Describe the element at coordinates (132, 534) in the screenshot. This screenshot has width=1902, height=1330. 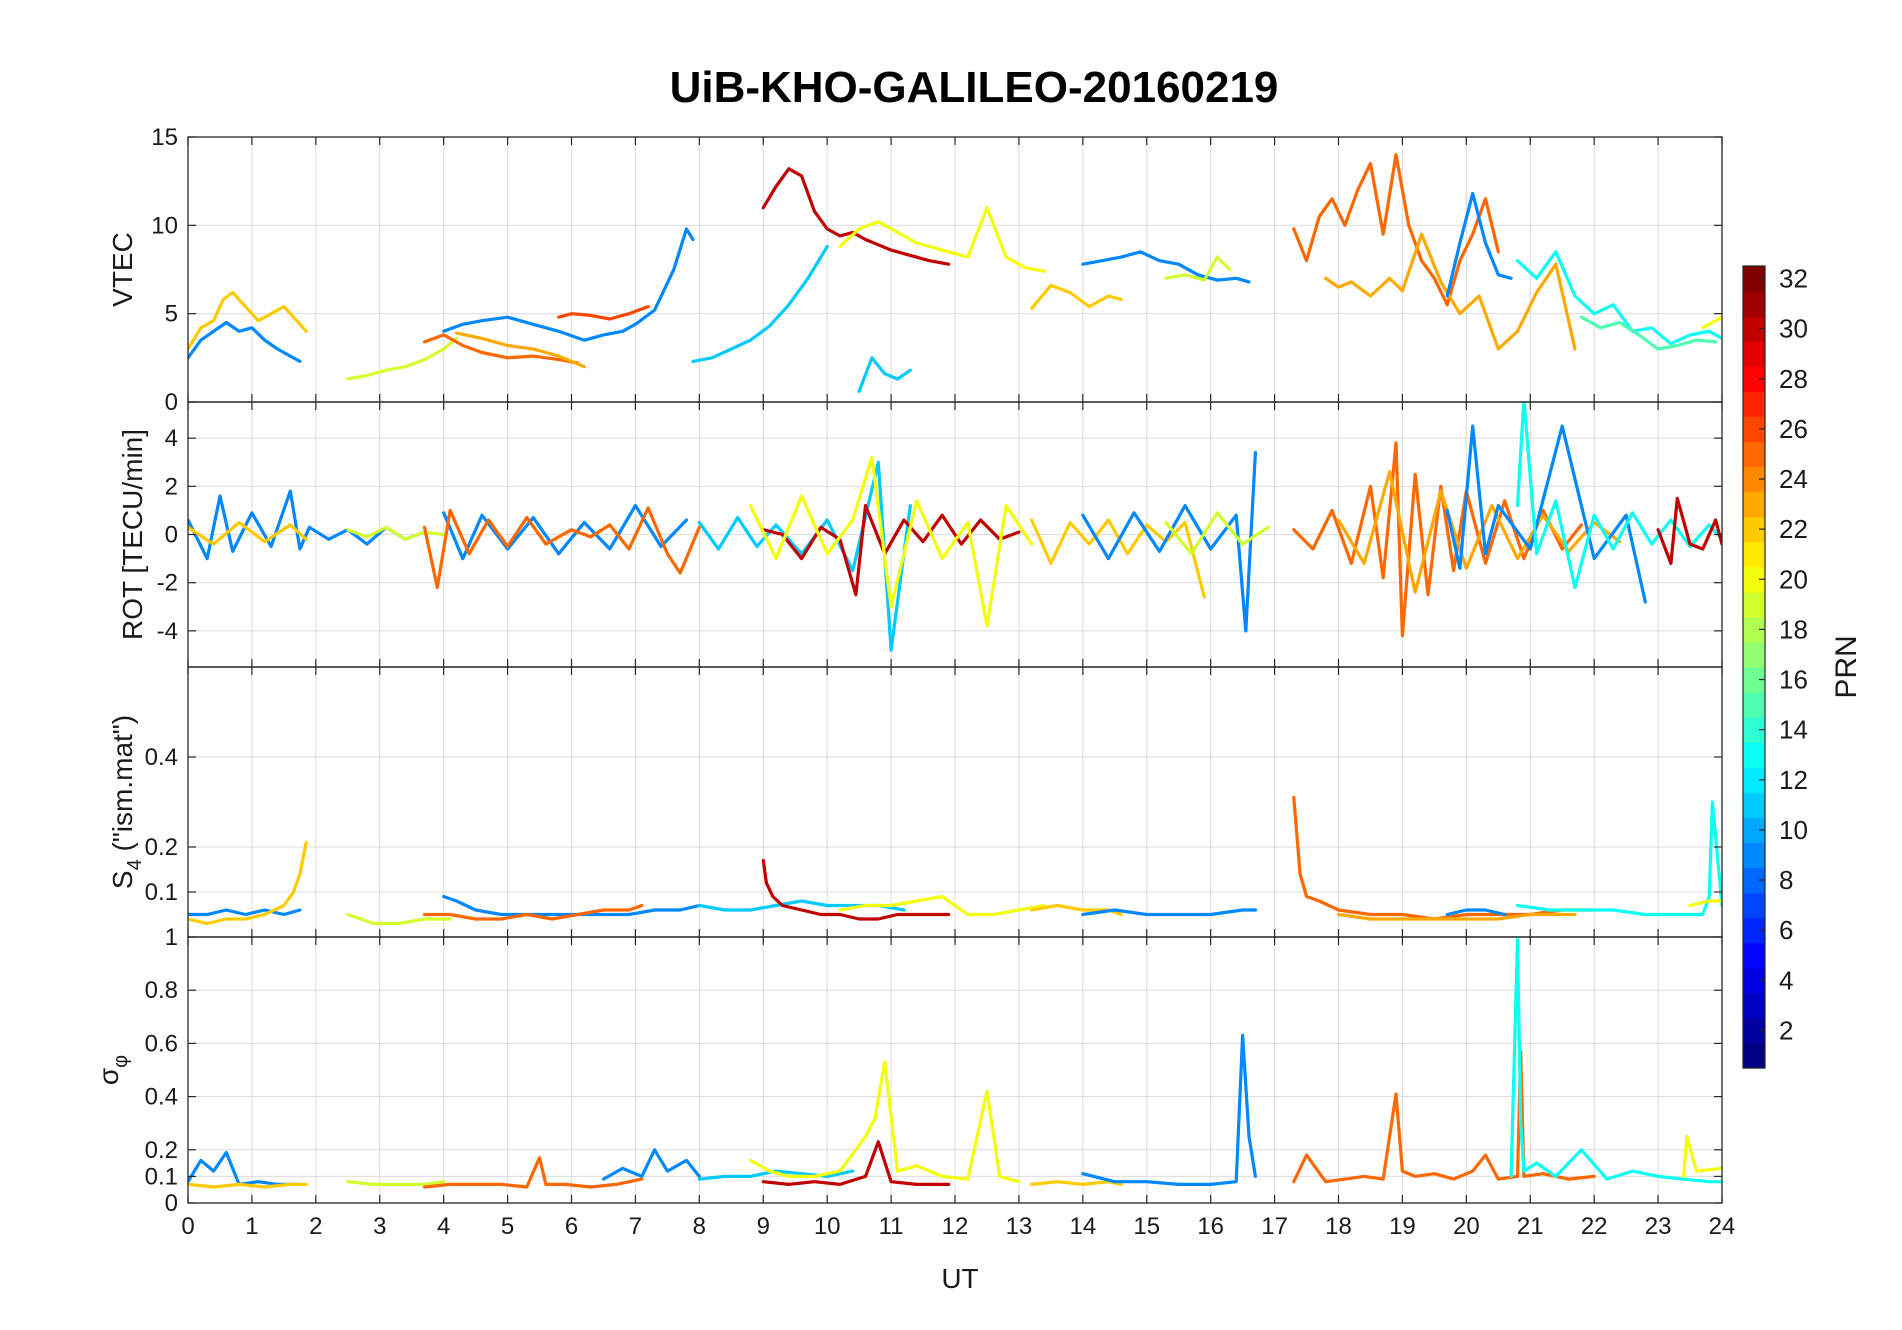
I see `y-axis-label-rot: ROT [TECU/min]` at that location.